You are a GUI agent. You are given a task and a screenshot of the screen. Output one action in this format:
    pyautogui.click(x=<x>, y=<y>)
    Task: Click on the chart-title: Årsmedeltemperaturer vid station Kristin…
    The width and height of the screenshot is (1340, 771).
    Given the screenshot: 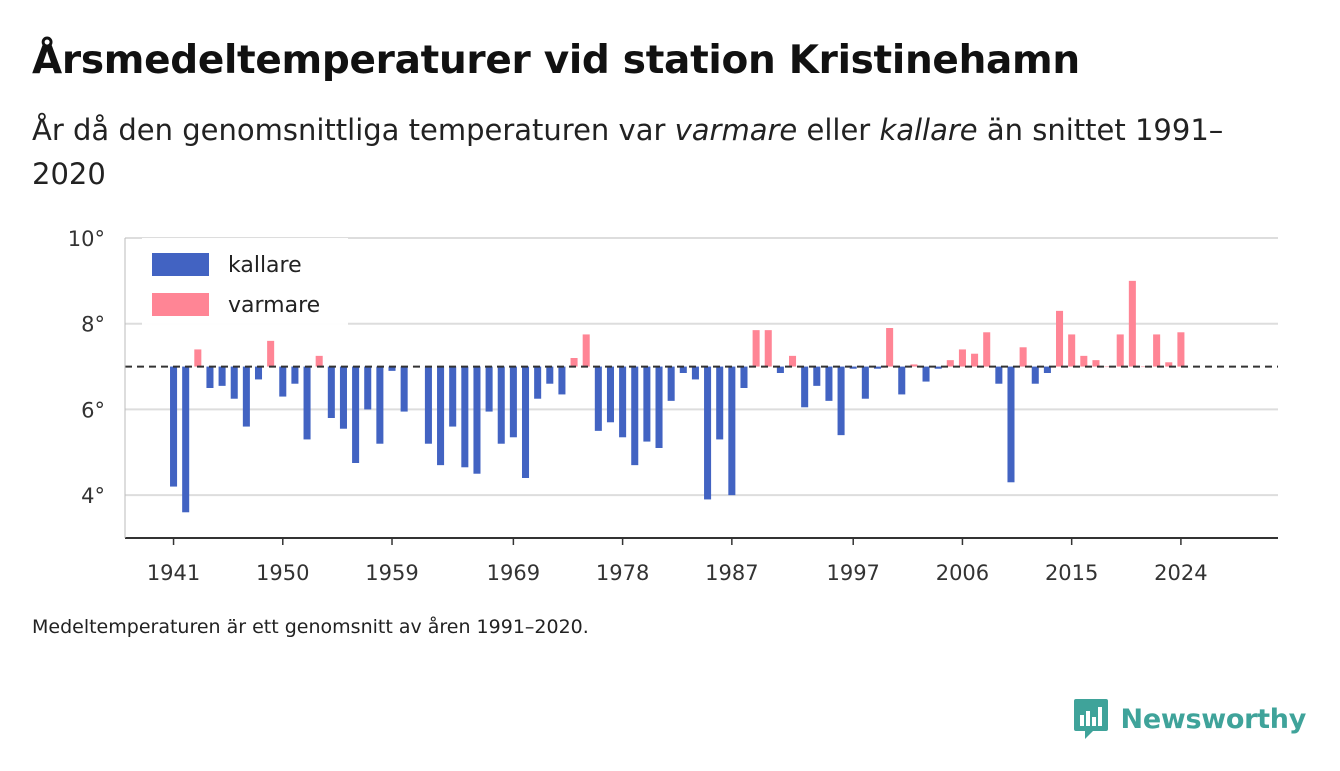 What is the action you would take?
    pyautogui.click(x=556, y=60)
    